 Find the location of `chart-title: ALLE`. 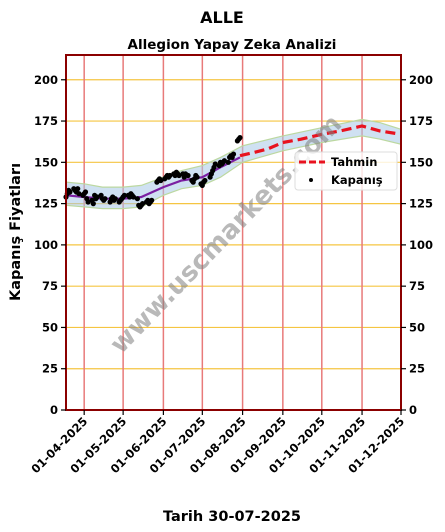

chart-title: ALLE is located at coordinates (222, 17).